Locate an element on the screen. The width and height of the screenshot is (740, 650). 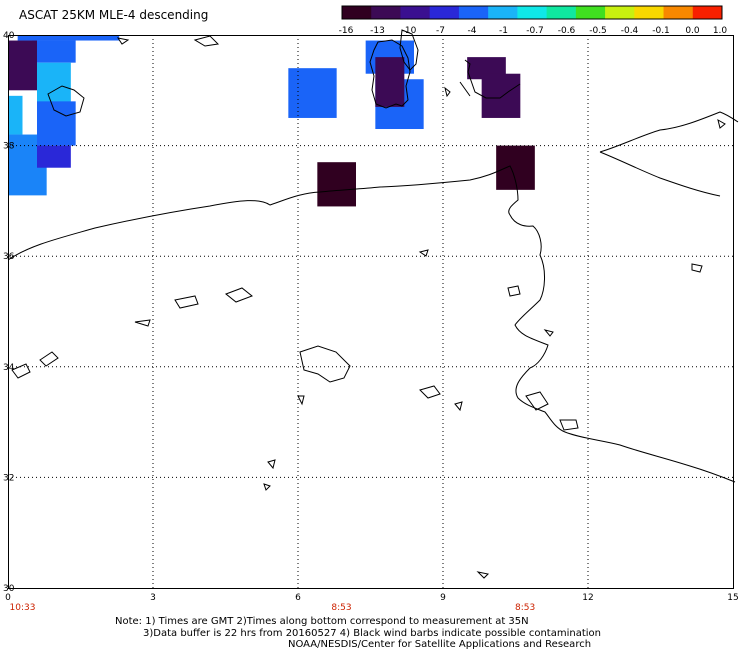
colorbar-label: -0.1 is located at coordinates (661, 31).